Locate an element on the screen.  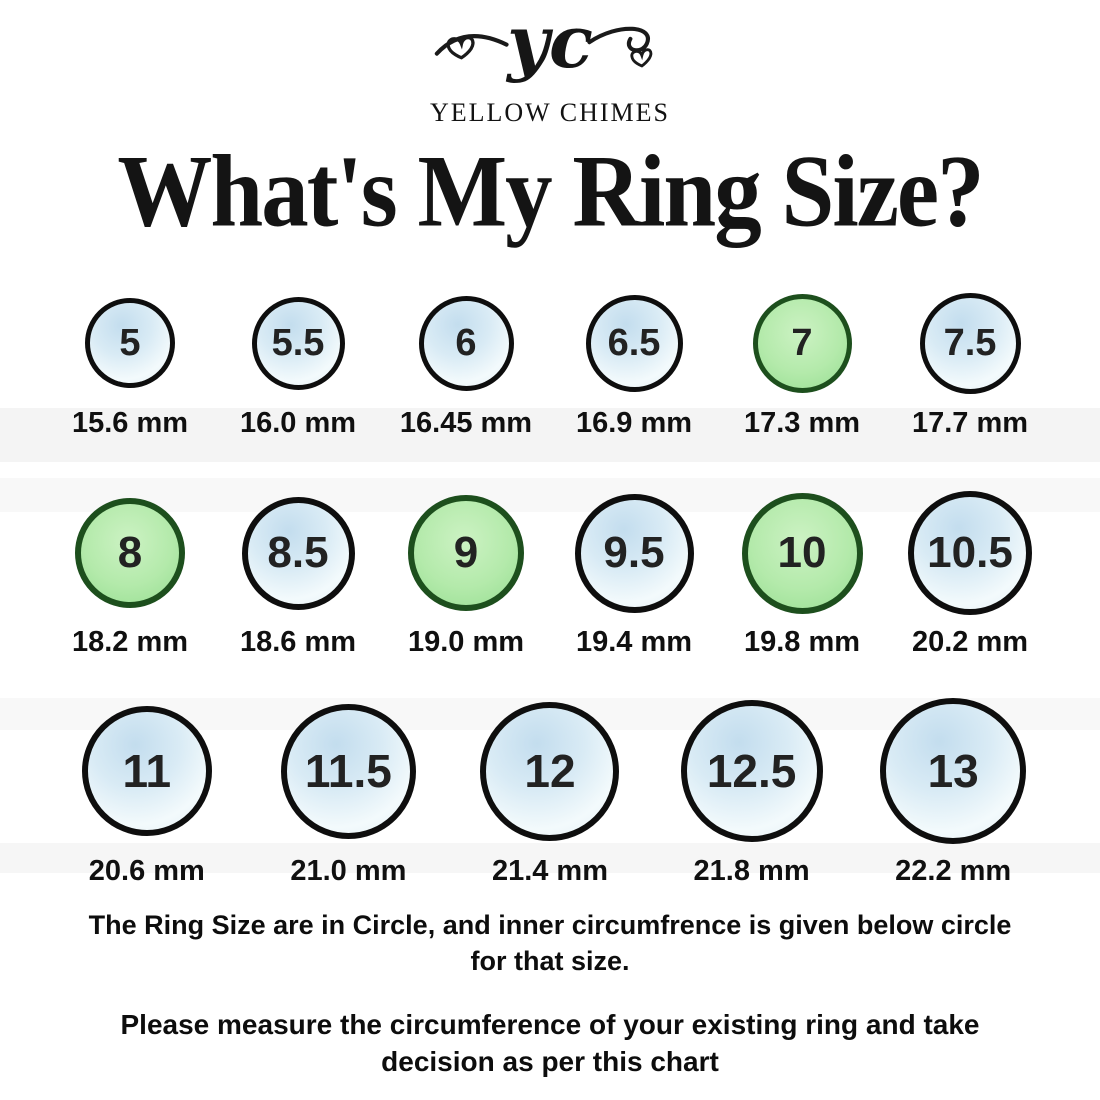
ring-circle-11: 11 is located at coordinates (146, 771).